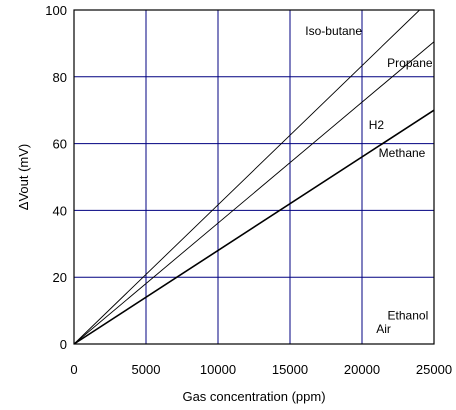  Describe the element at coordinates (377, 125) in the screenshot. I see `series-label-h2: H2` at that location.